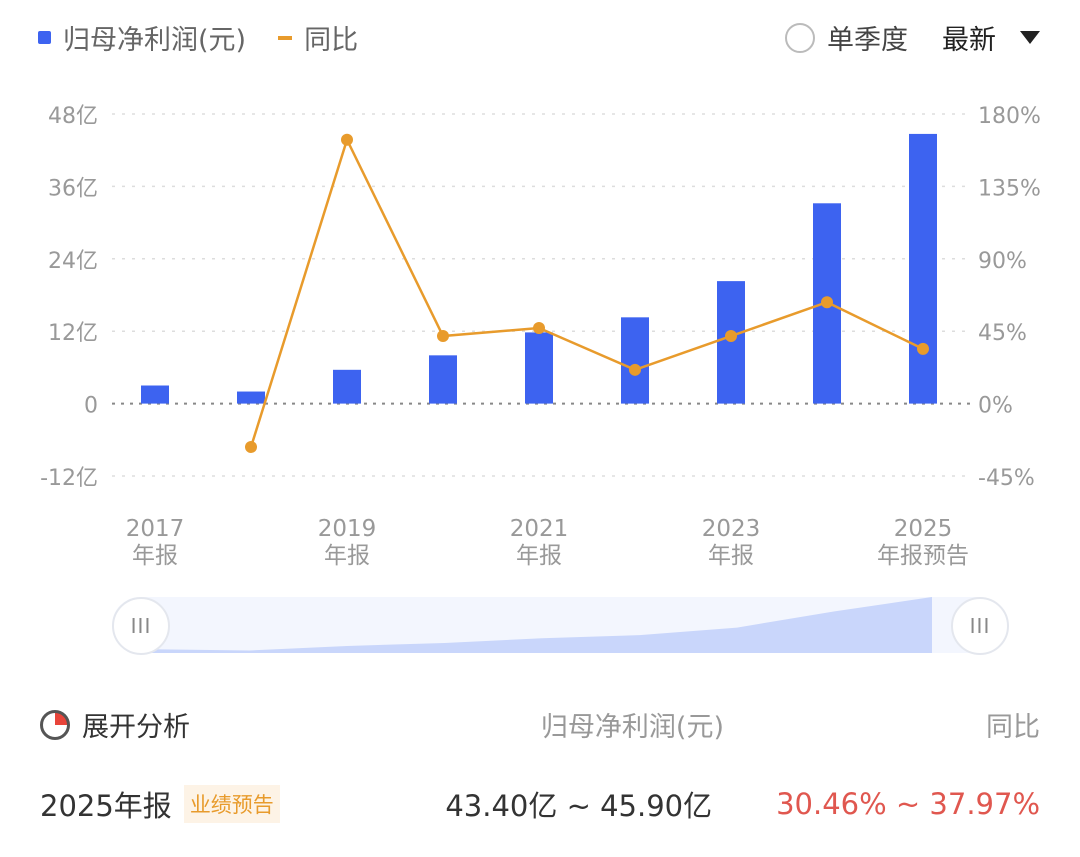  What do you see at coordinates (969, 40) in the screenshot?
I see `latest-dropdown: 最新` at bounding box center [969, 40].